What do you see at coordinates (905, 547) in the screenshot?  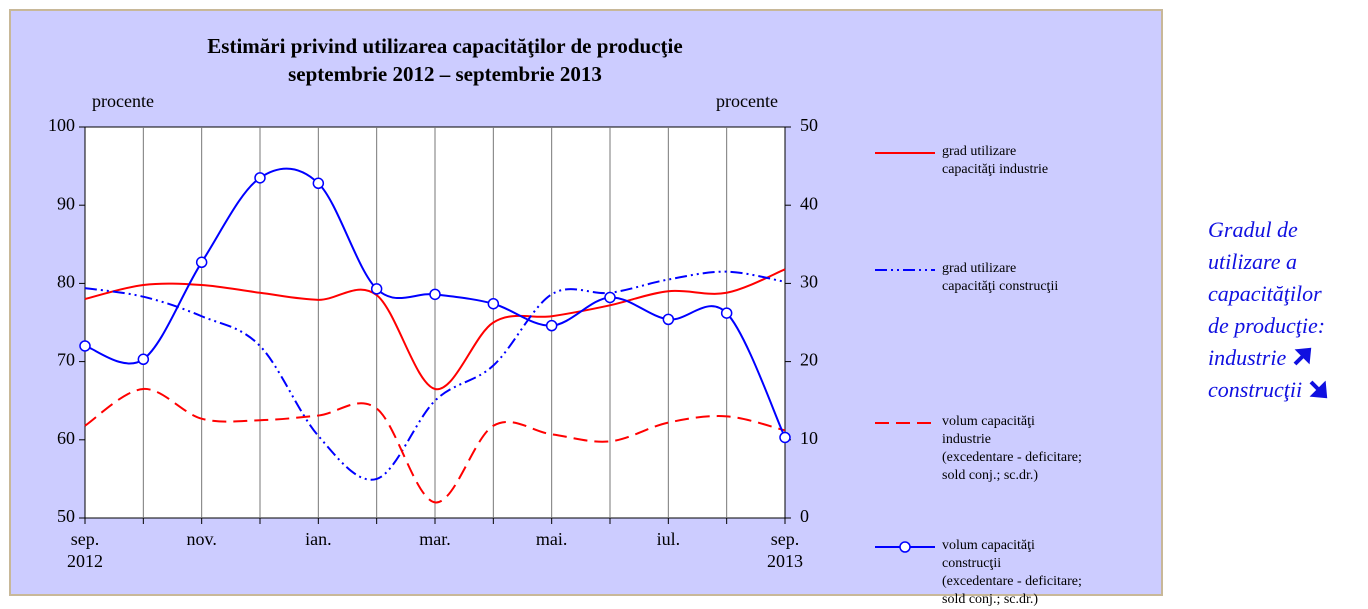 I see `legend-marker` at bounding box center [905, 547].